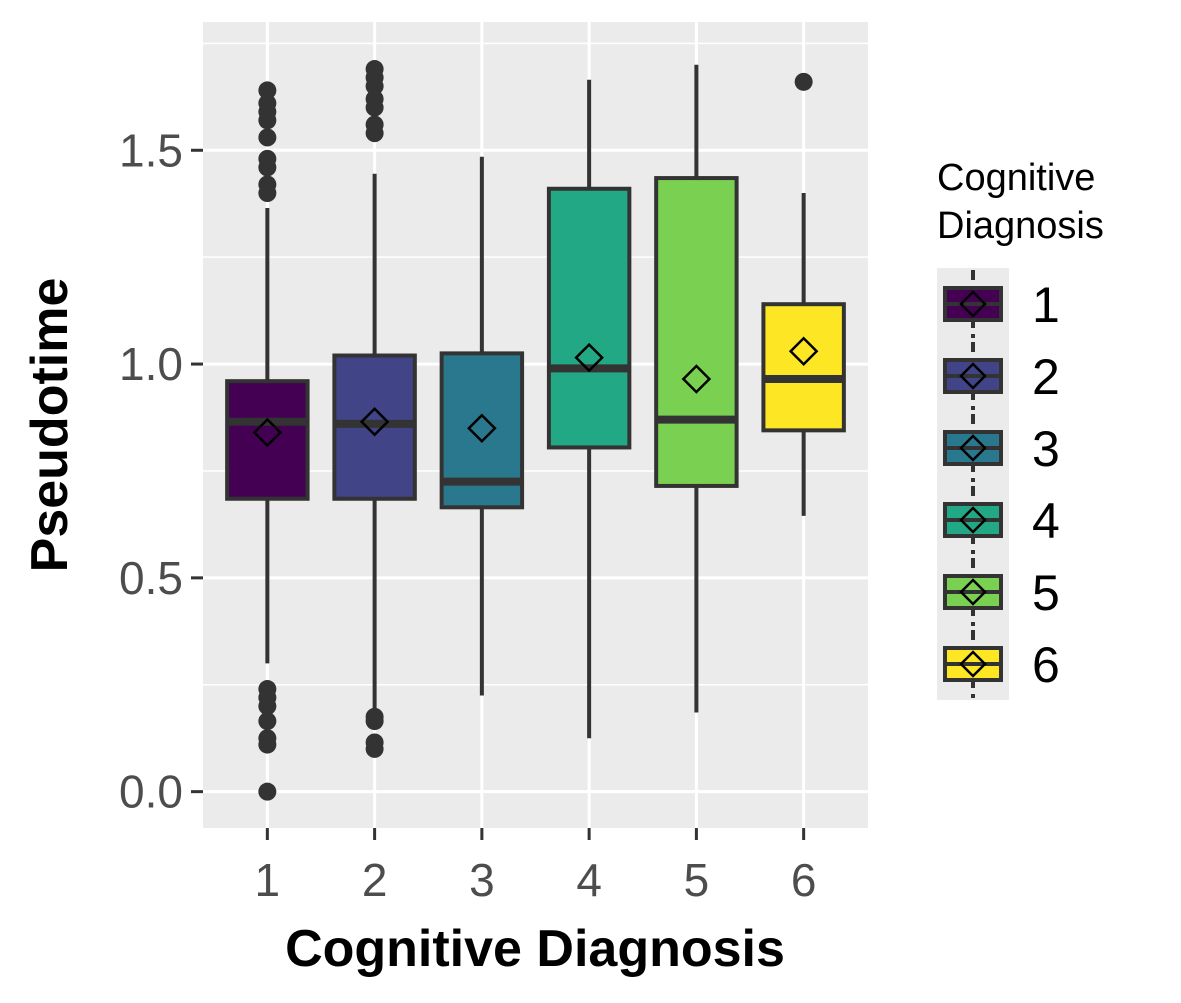 Image resolution: width=1181 pixels, height=1003 pixels. I want to click on y-tick-label: 0.0, so click(151, 792).